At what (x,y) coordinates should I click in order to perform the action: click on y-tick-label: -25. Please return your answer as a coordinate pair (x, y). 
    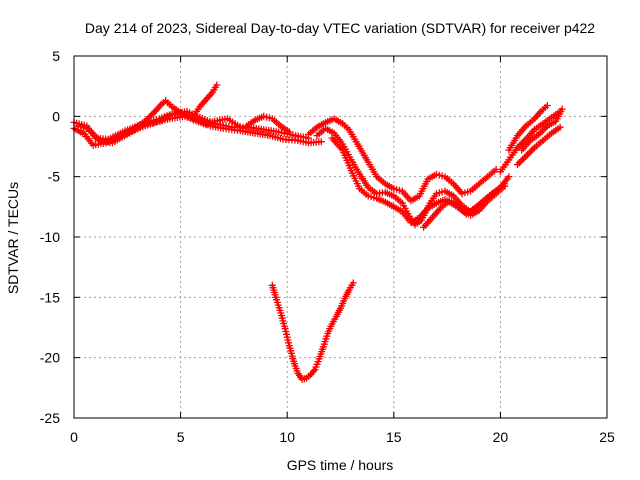
    Looking at the image, I should click on (50, 418).